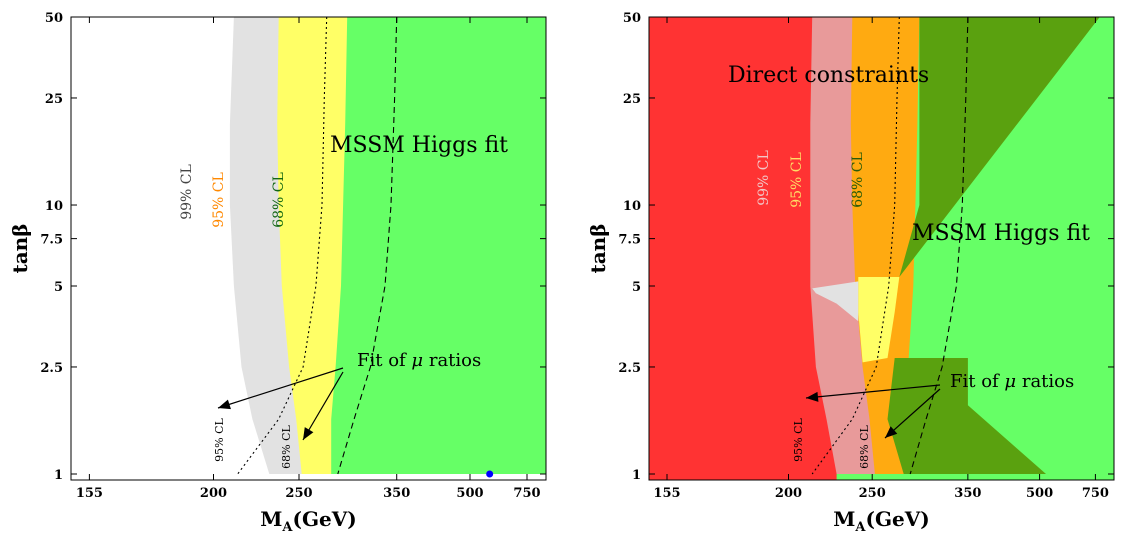 This screenshot has width=1128, height=548. Describe the element at coordinates (966, 416) in the screenshot. I see `region-68-cl-lower-dark` at that location.